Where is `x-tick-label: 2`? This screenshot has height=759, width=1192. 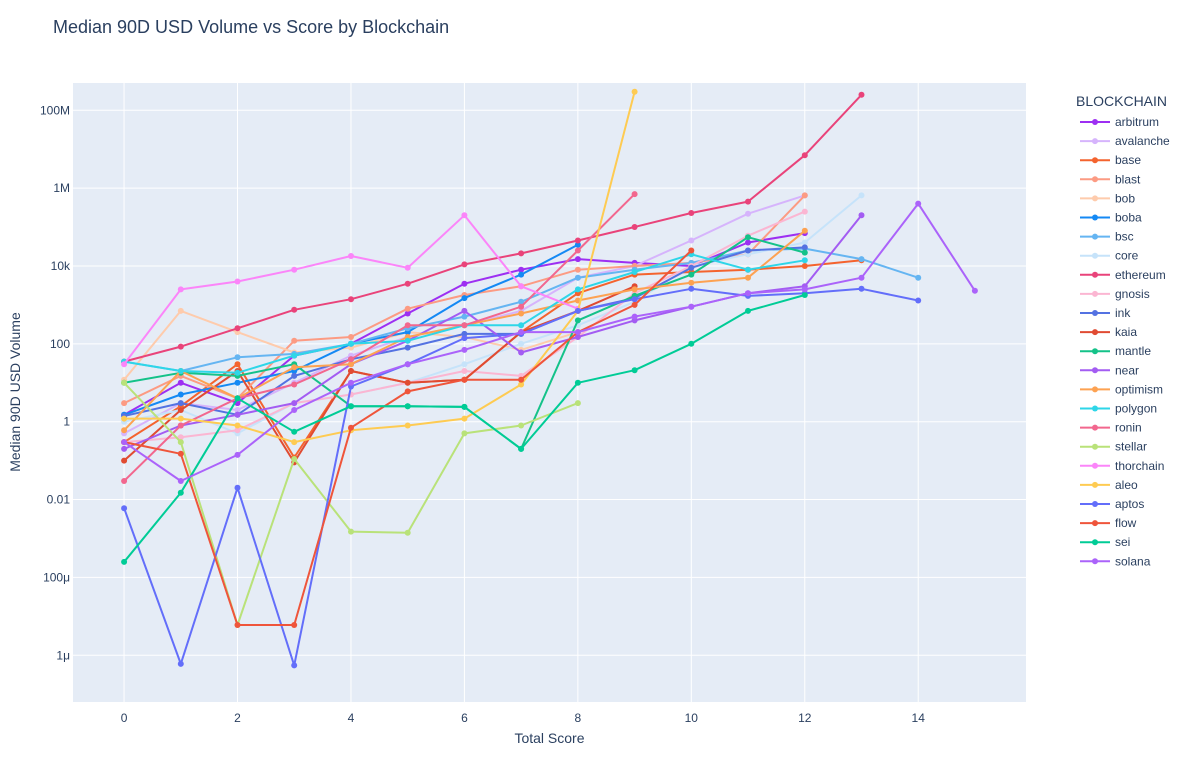
x-tick-label: 2 is located at coordinates (237, 718).